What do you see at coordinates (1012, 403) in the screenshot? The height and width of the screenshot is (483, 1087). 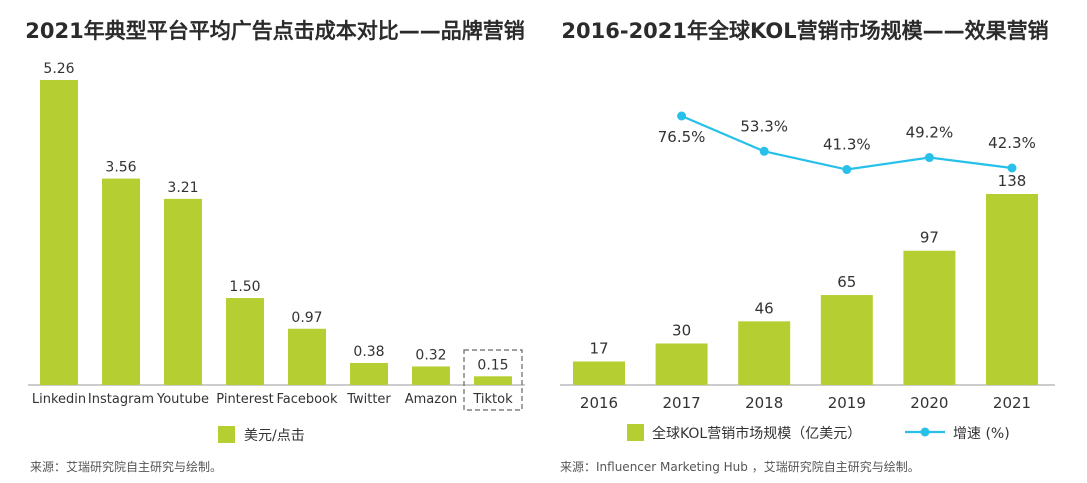 I see `right-tick-label-2021: 2021` at bounding box center [1012, 403].